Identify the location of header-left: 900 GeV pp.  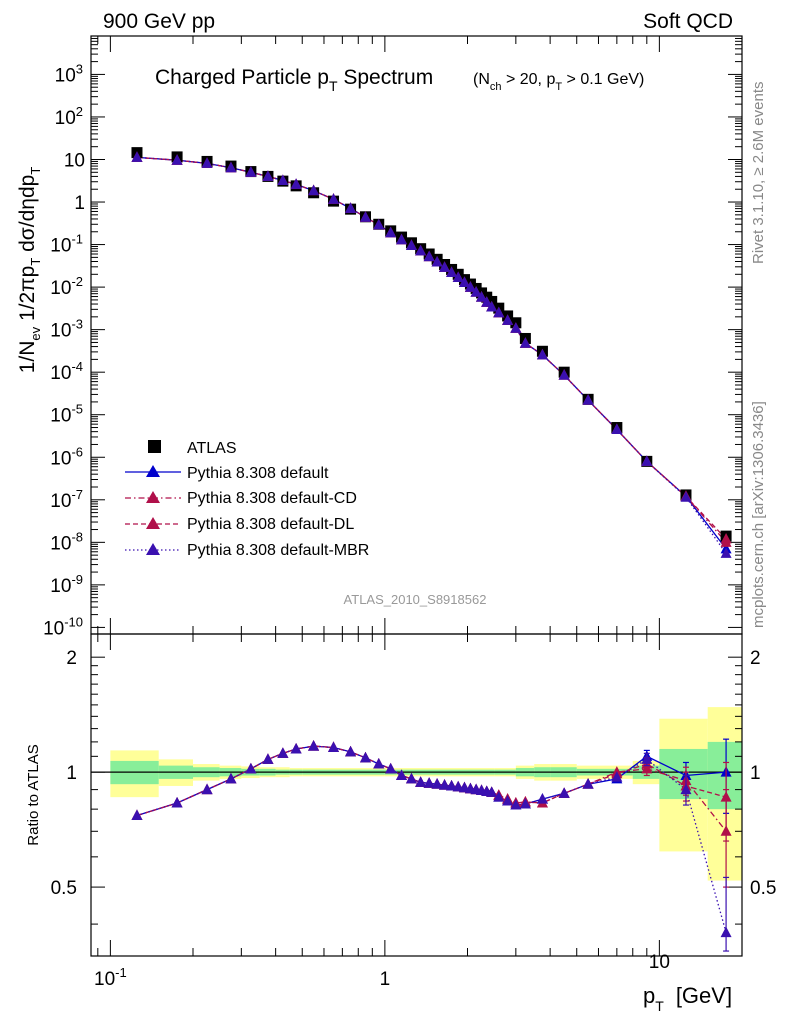
(159, 21).